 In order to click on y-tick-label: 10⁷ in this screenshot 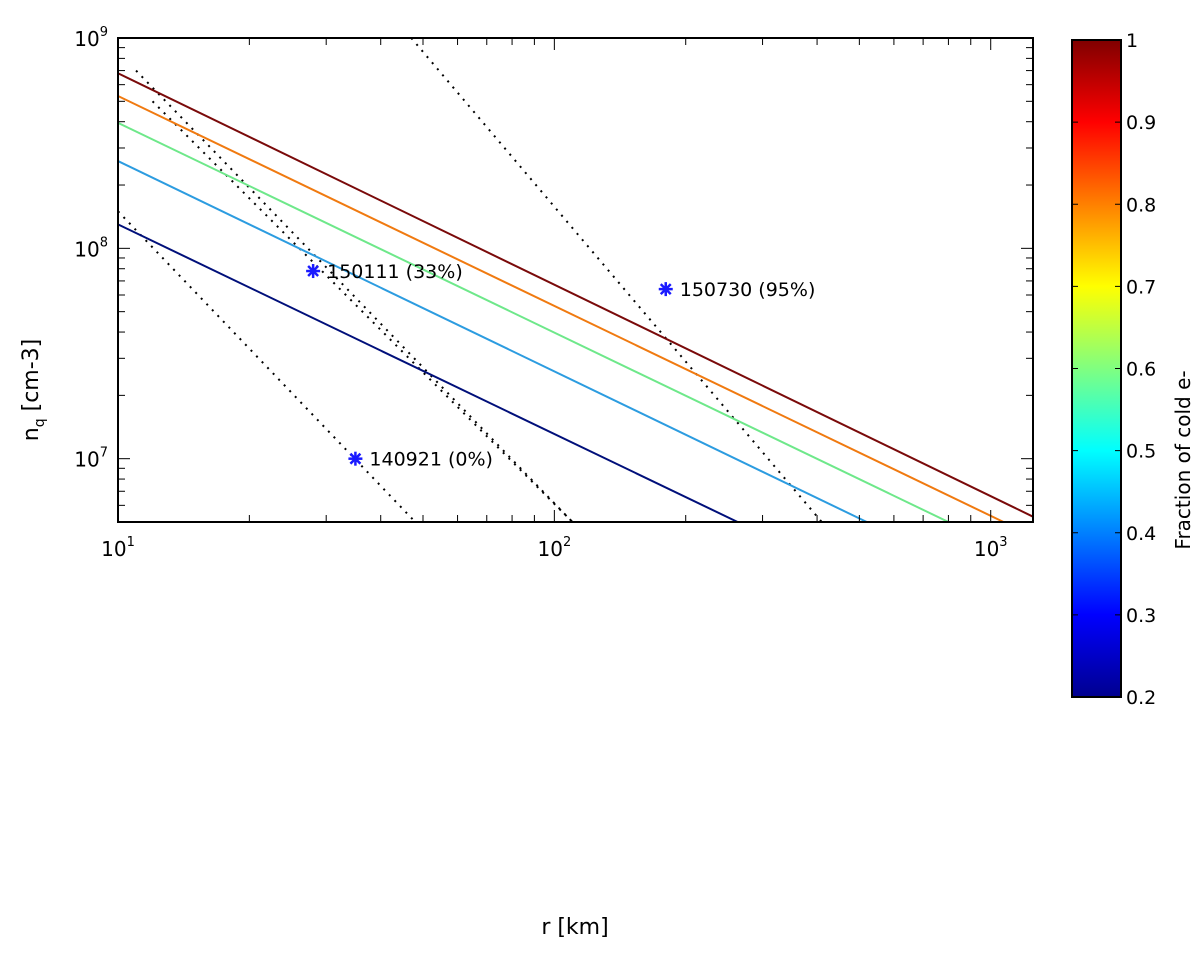, I will do `click(91, 459)`.